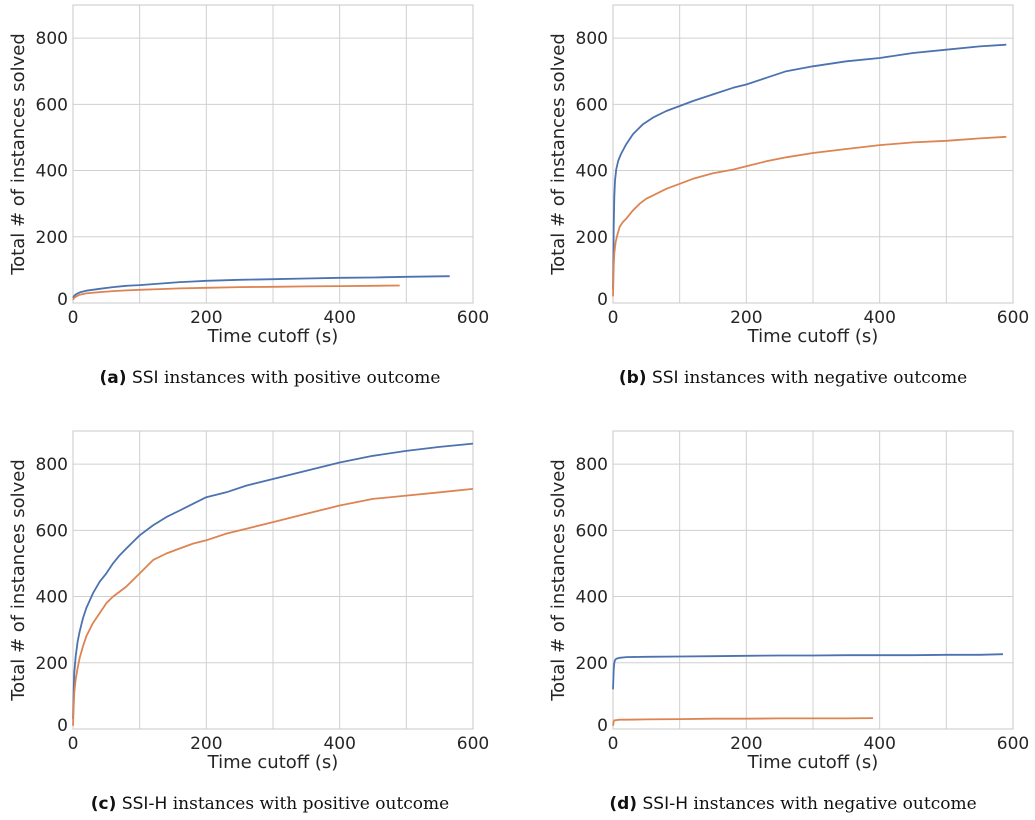 The image size is (1035, 820). I want to click on caption-b: (b) SSI instances with negative outcome, so click(793, 378).